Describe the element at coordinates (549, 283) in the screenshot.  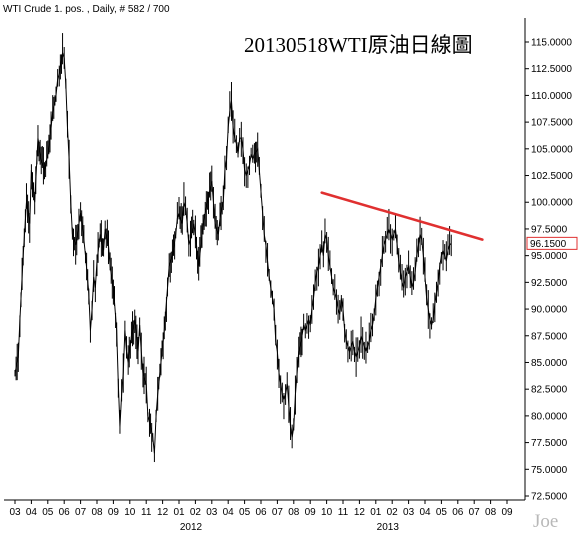
I see `y-tick-label: 92.5000` at that location.